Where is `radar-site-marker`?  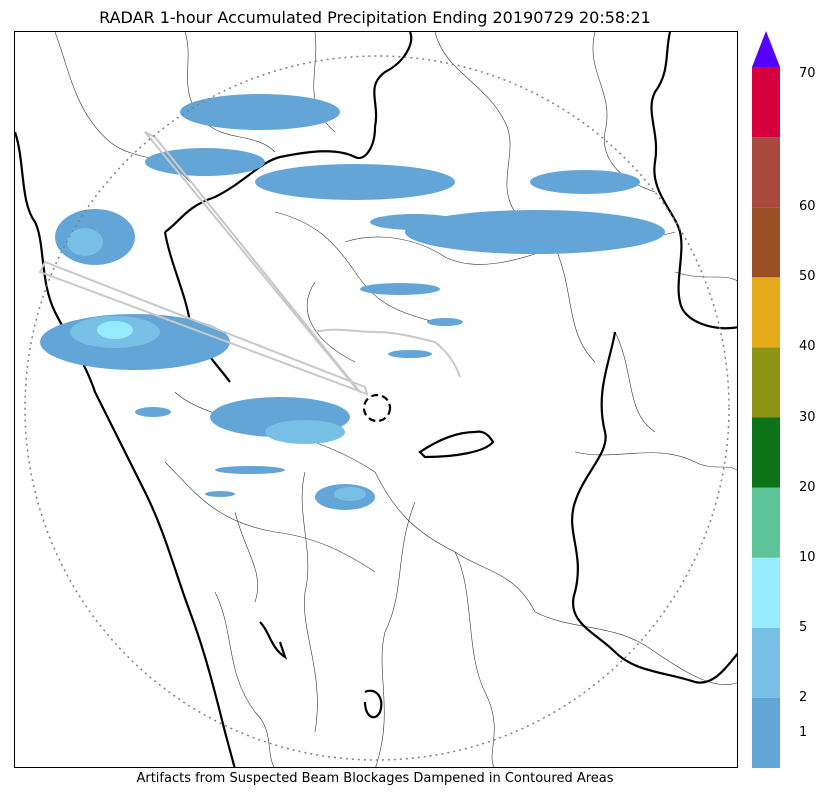
radar-site-marker is located at coordinates (377, 408).